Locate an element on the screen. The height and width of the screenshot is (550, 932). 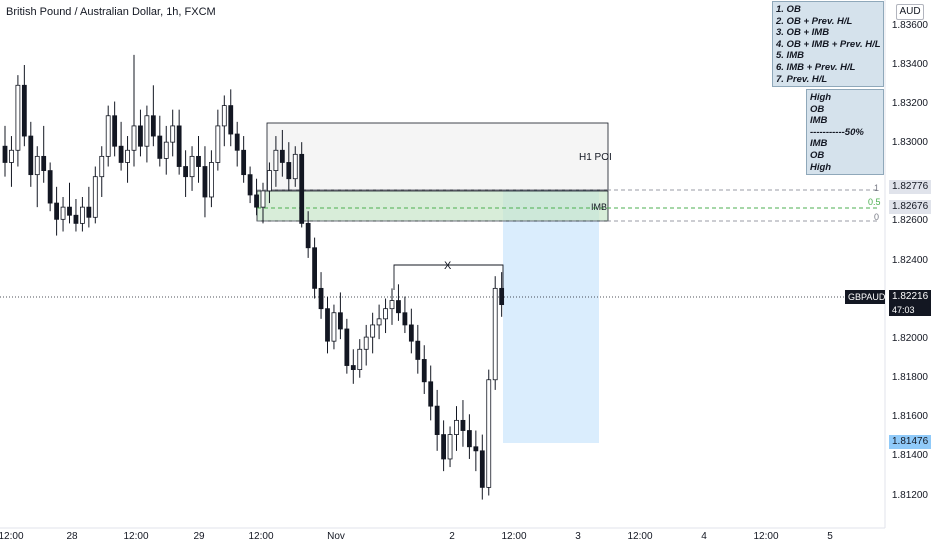
y-tick-label: 1.83200 is located at coordinates (909, 103).